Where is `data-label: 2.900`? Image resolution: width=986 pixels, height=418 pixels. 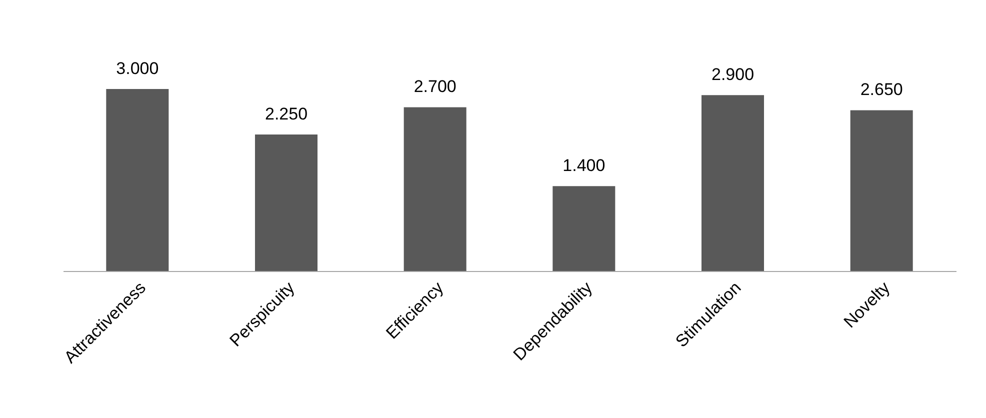 data-label: 2.900 is located at coordinates (732, 74).